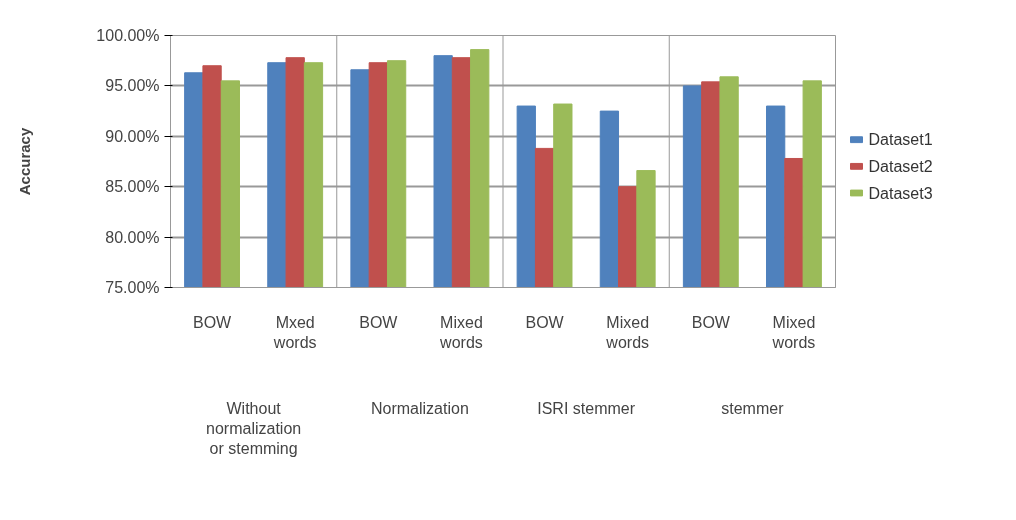 Image resolution: width=1016 pixels, height=520 pixels. What do you see at coordinates (419, 408) in the screenshot?
I see `text: Normalization` at bounding box center [419, 408].